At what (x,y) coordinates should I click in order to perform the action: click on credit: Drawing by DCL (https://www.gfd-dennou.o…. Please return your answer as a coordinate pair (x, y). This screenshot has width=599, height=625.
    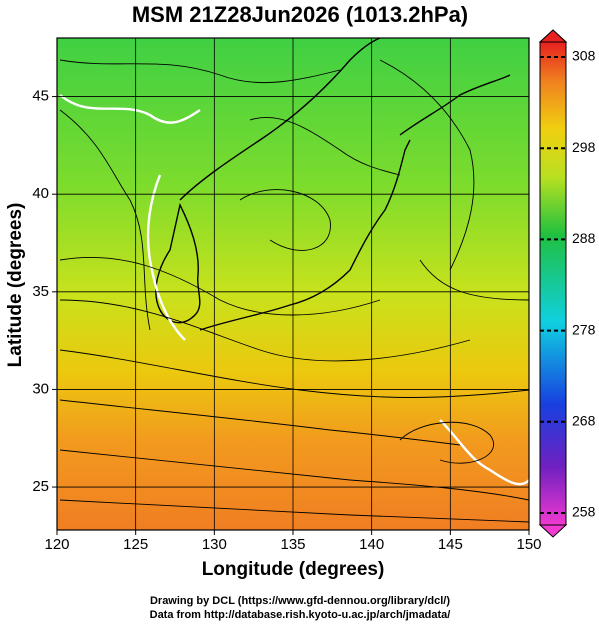
    Looking at the image, I should click on (300, 601).